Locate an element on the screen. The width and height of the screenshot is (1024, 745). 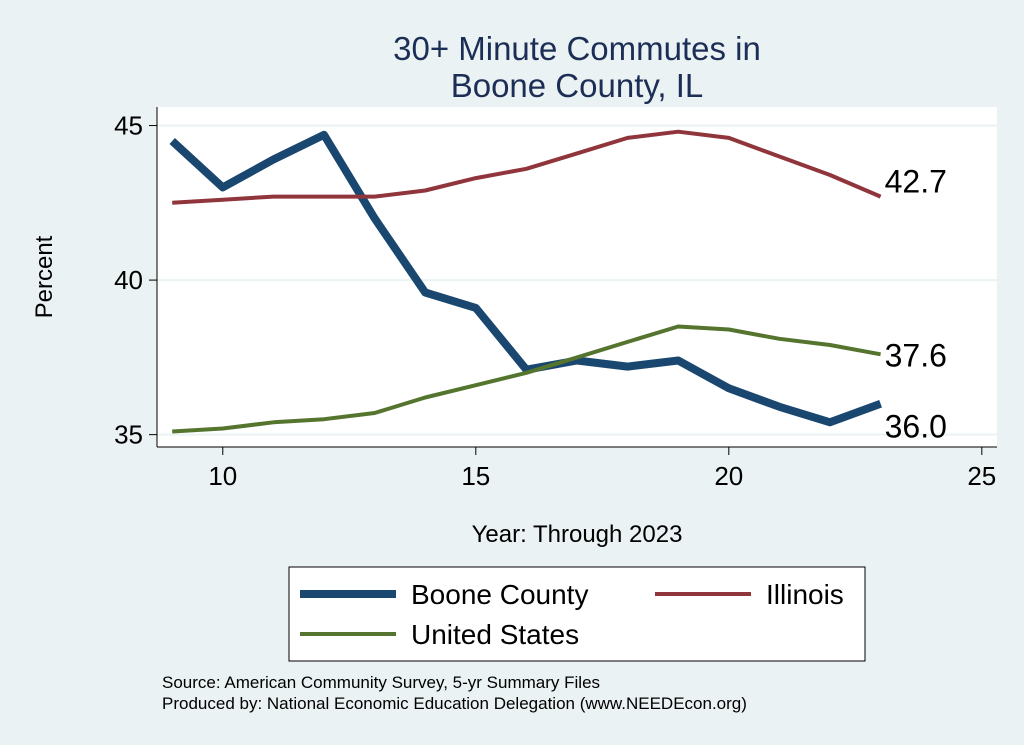
end-labels: 36.0 42.7 37.6 is located at coordinates (916, 304).